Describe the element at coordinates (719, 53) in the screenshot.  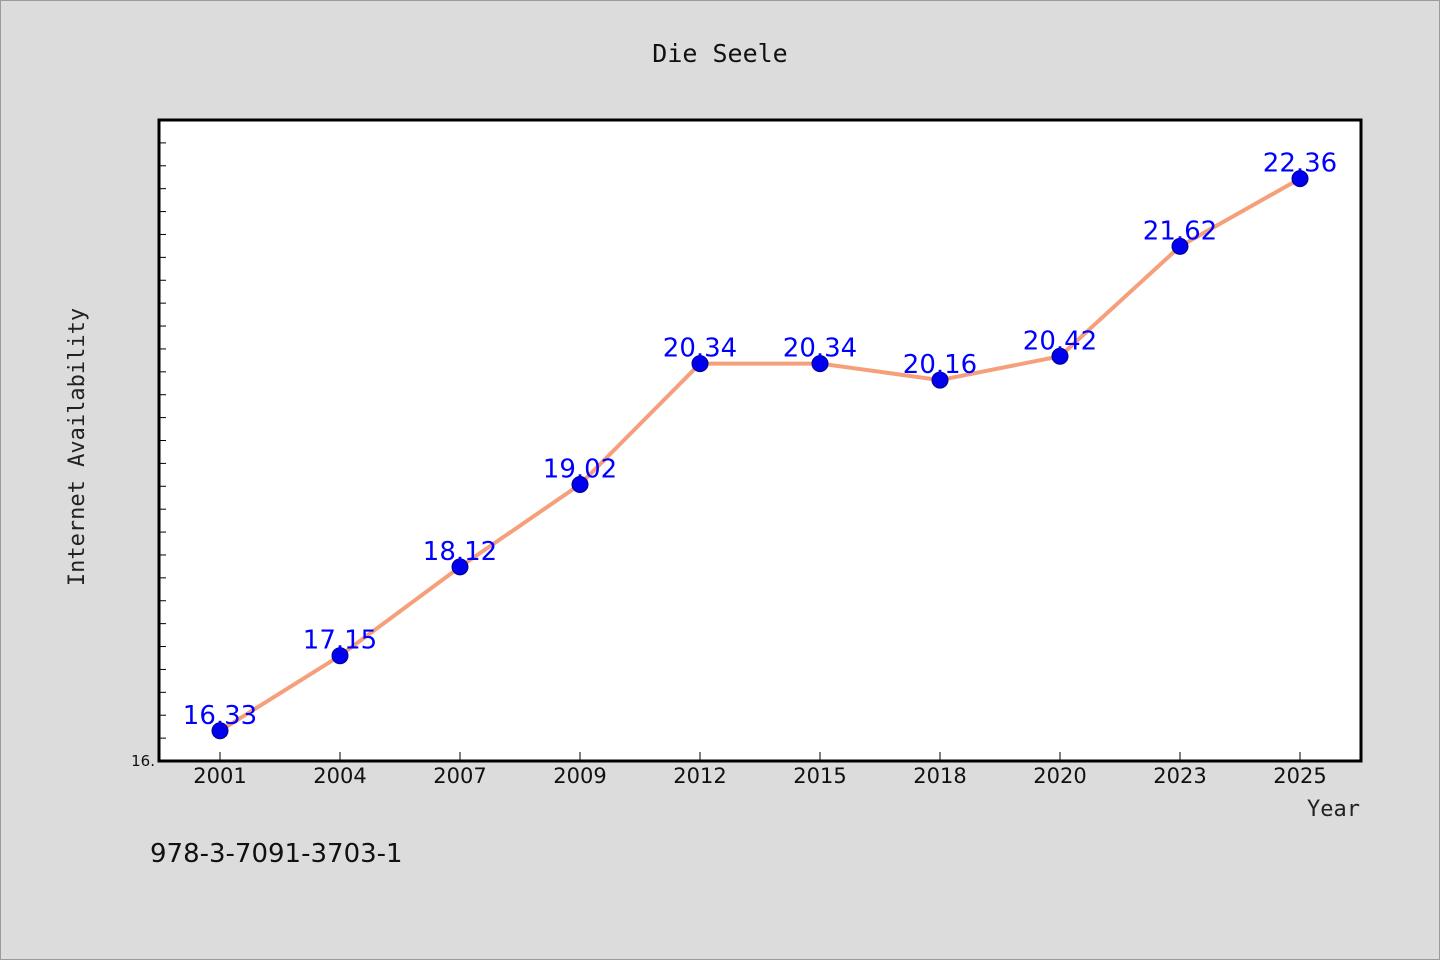
I see `chart-title: Die Seele` at that location.